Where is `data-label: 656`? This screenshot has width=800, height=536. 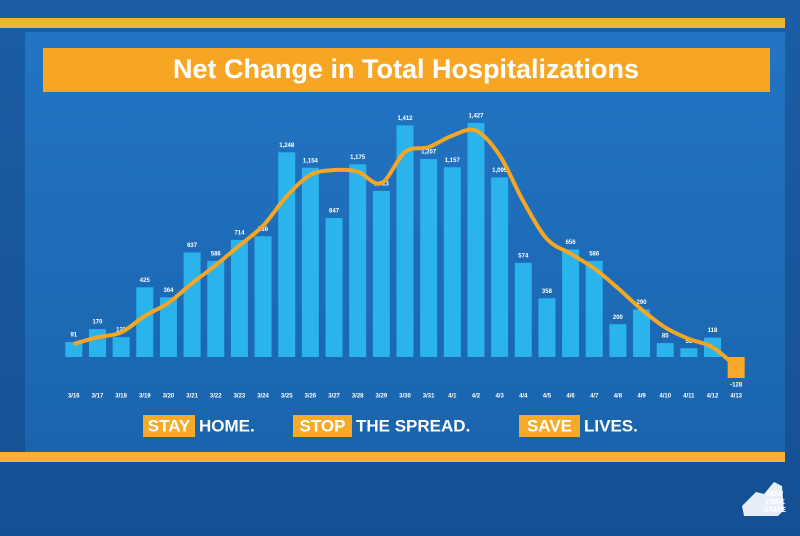
data-label: 656 is located at coordinates (571, 243).